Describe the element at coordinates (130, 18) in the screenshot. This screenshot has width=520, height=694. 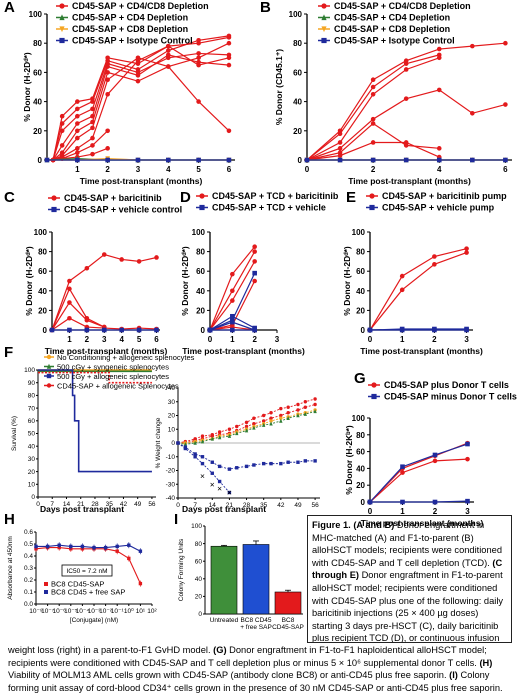
I see `legend-entry: CD45-SAP + CD4 Depletion` at that location.